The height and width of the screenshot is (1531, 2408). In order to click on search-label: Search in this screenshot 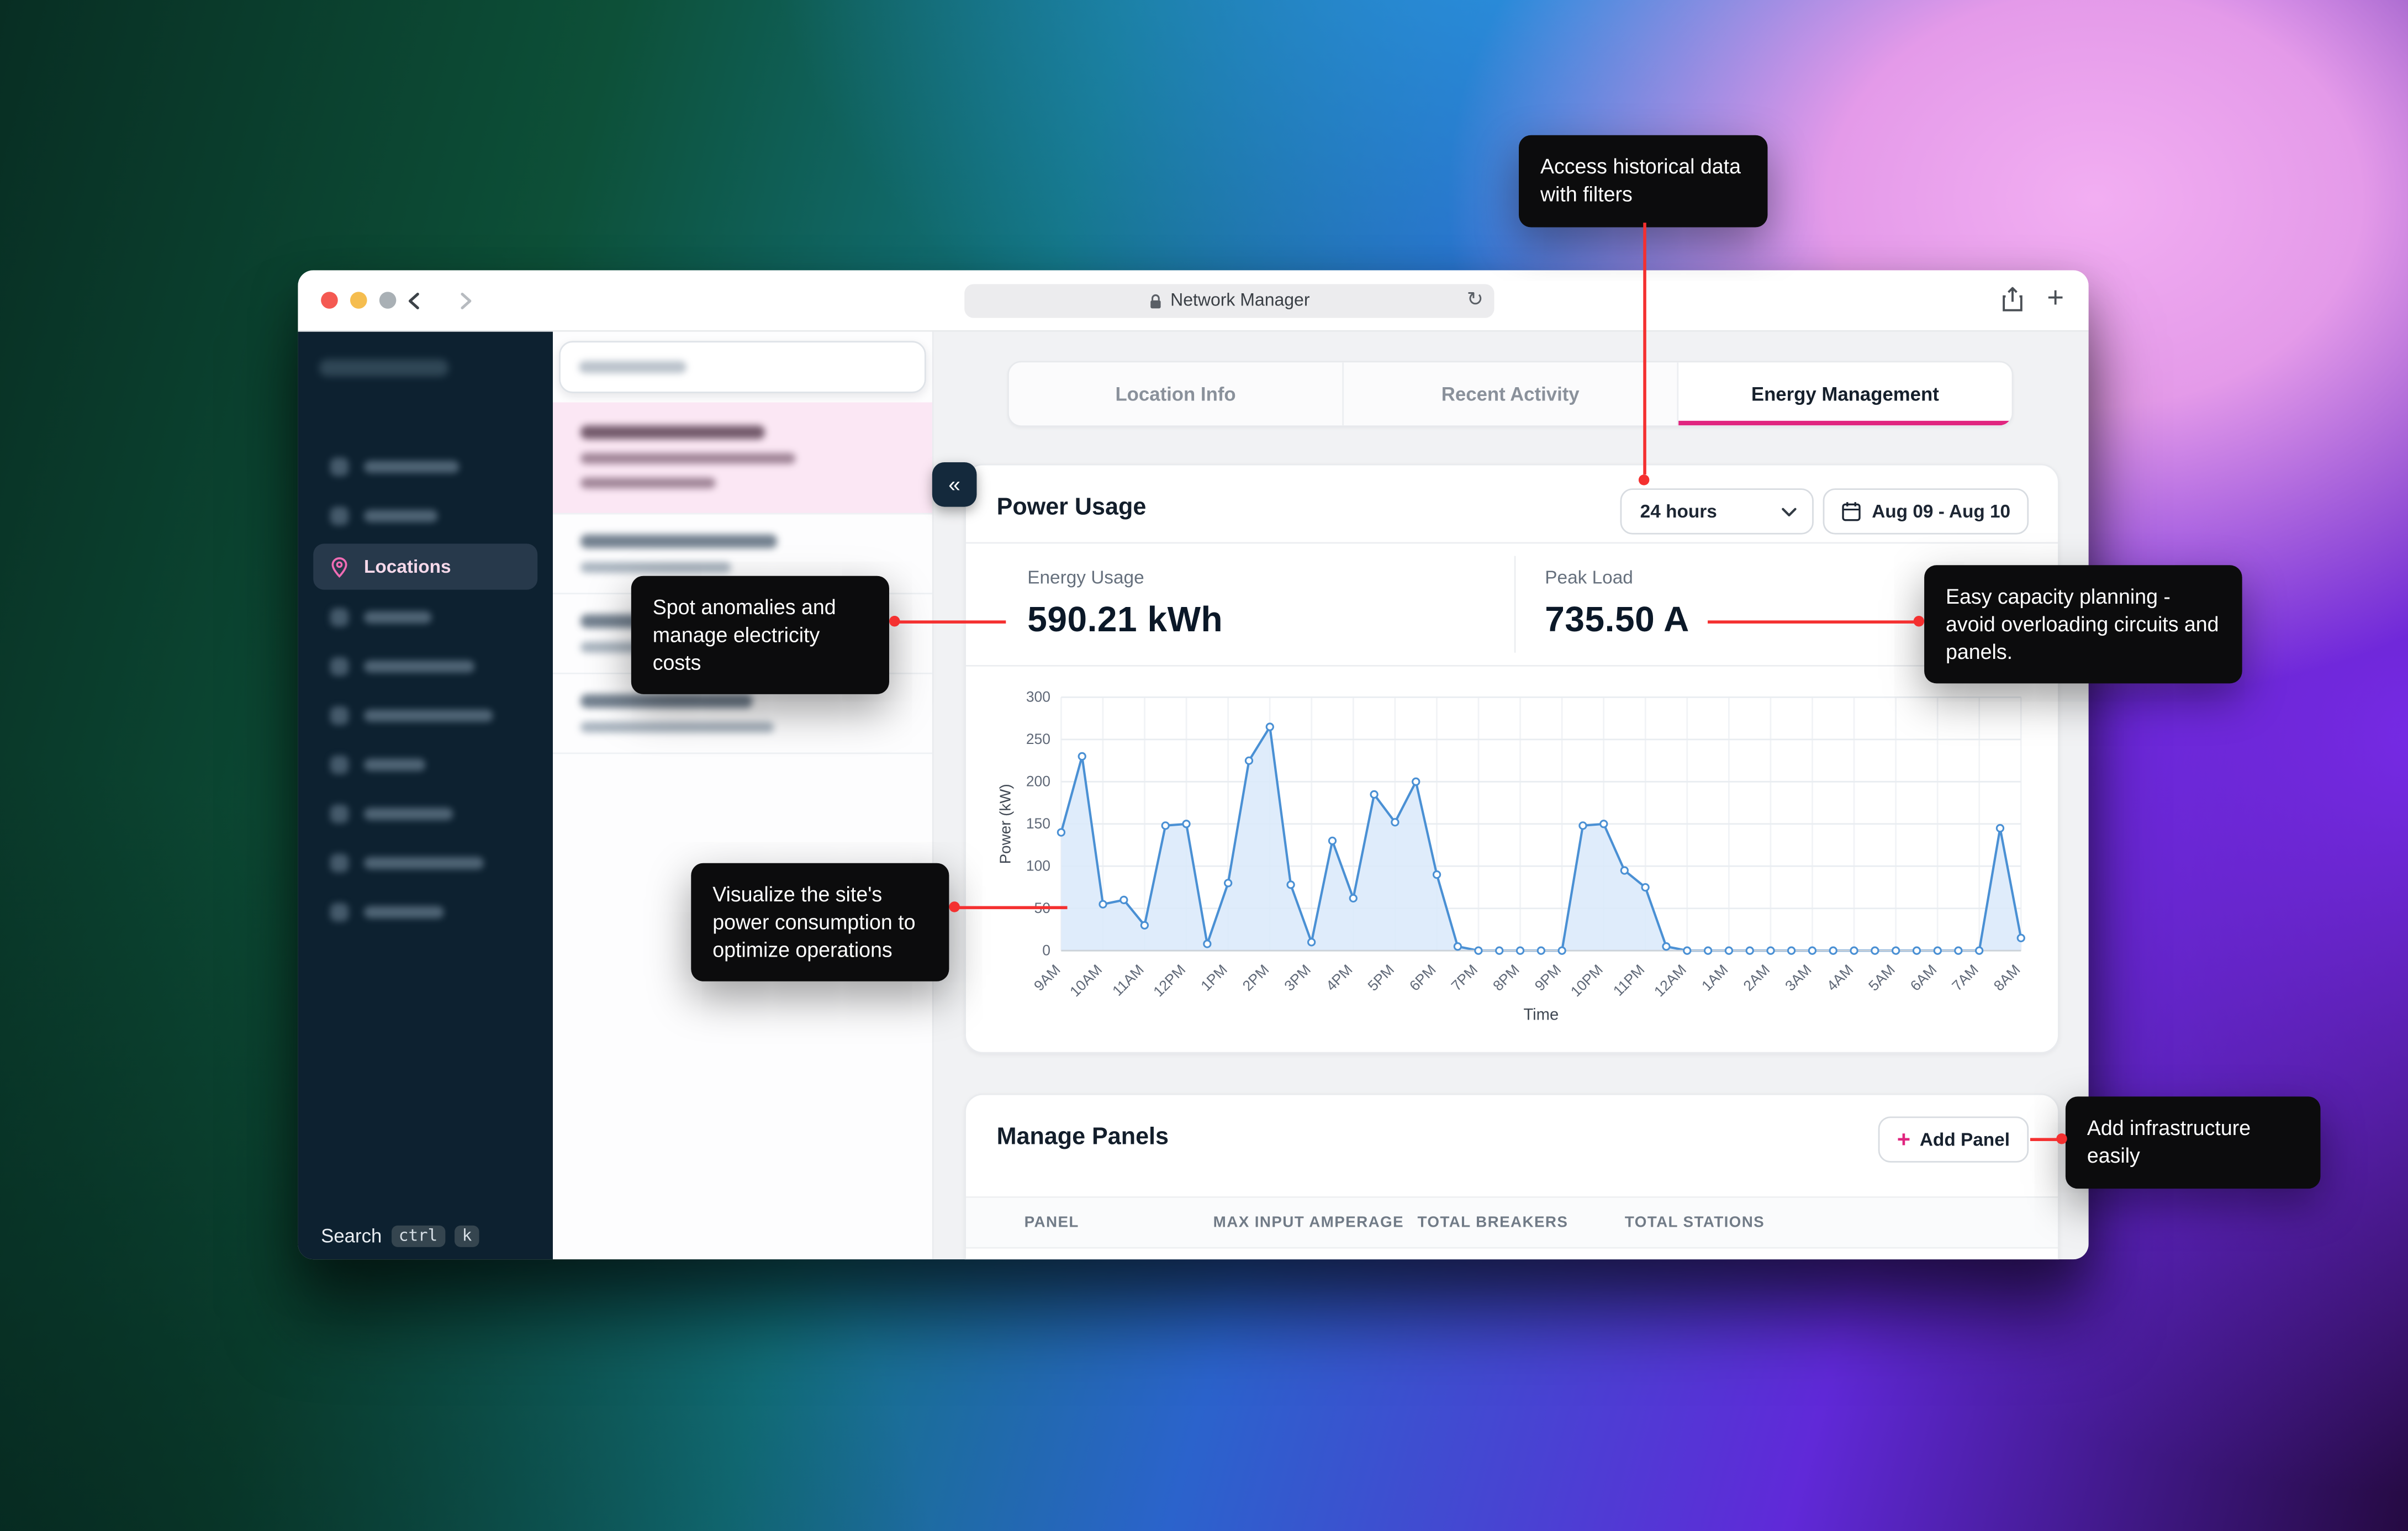, I will do `click(351, 1236)`.